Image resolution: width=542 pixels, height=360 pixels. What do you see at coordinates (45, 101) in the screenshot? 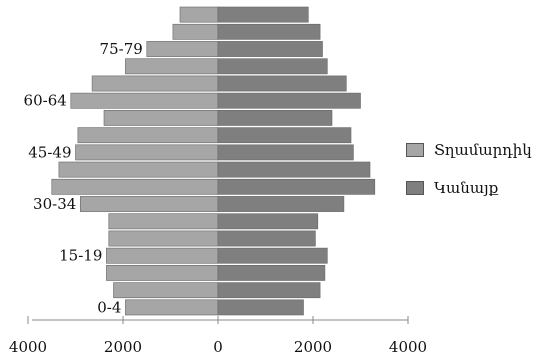
I see `y-tick-label-4: 60-64` at bounding box center [45, 101].